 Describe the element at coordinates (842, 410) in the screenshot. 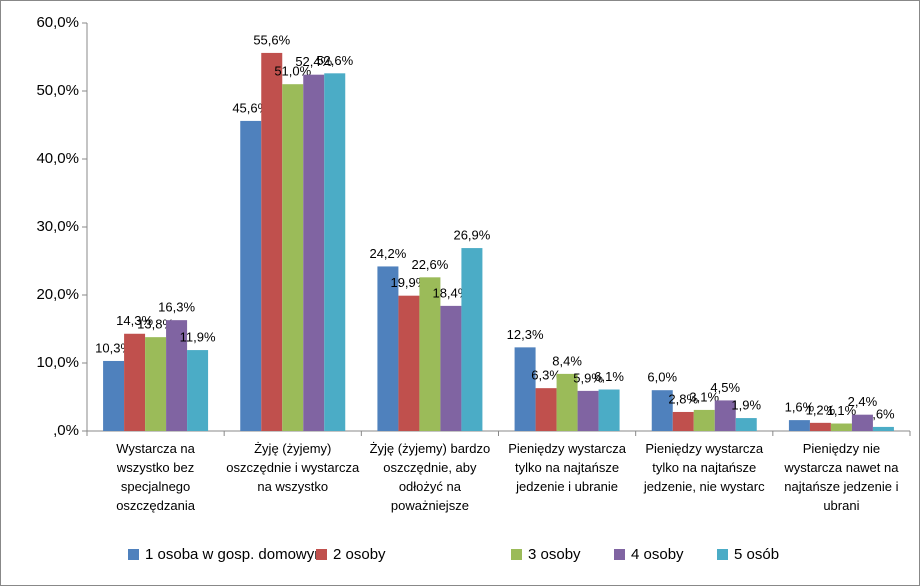

I see `data-label: 1,1%` at that location.